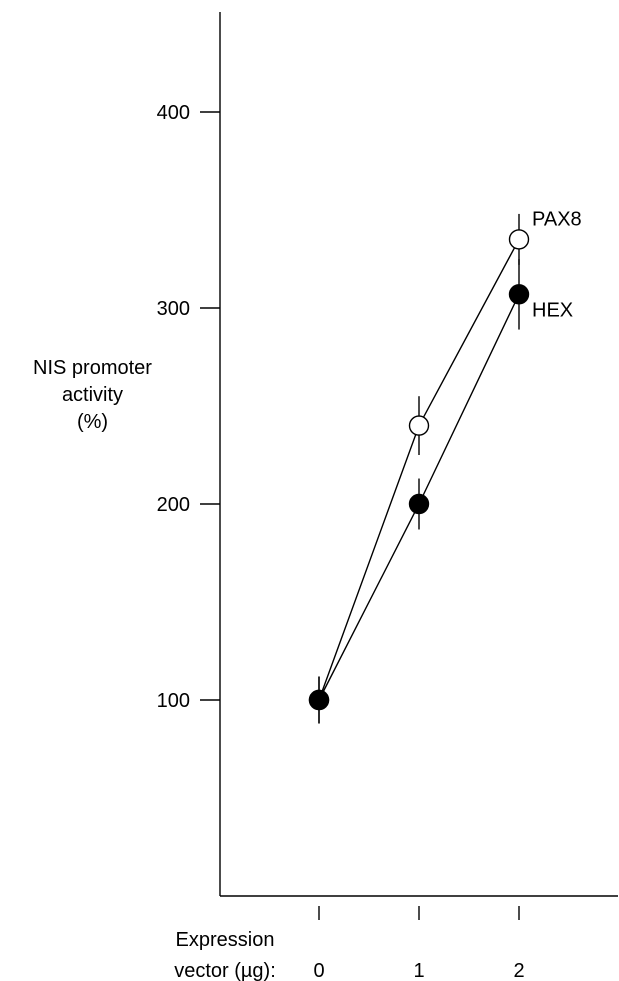  What do you see at coordinates (173, 113) in the screenshot?
I see `y-tick-label-400: 400` at bounding box center [173, 113].